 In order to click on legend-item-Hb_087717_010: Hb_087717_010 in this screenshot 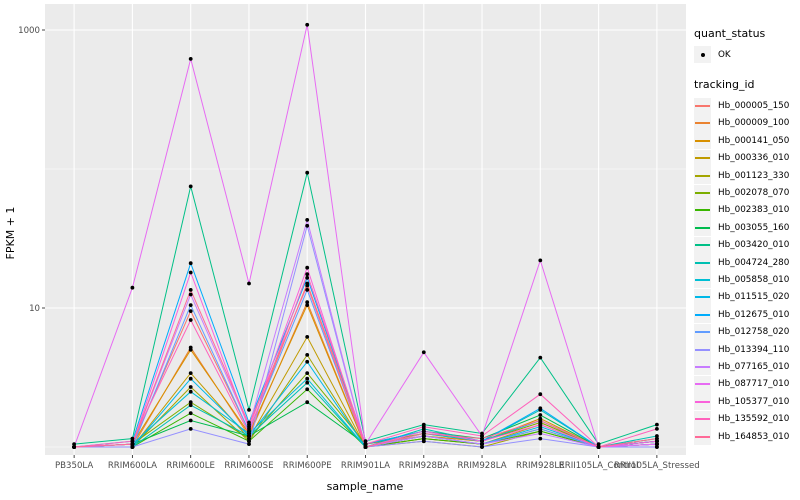, I will do `click(742, 384)`.